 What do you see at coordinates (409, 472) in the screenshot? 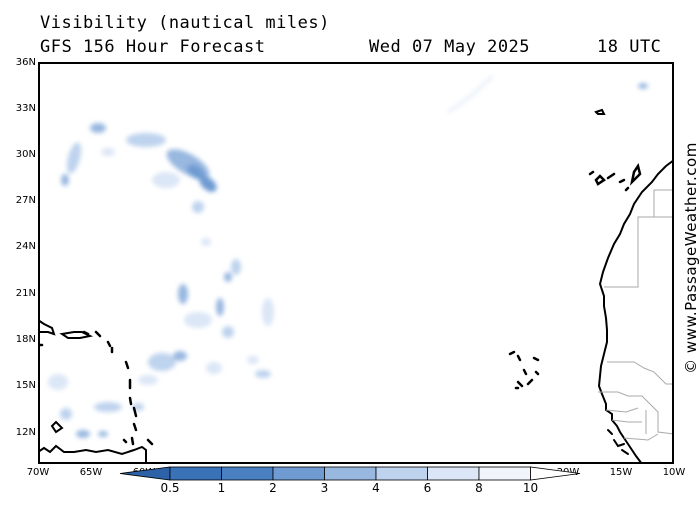
I see `longitude-label: 35W` at bounding box center [409, 472].